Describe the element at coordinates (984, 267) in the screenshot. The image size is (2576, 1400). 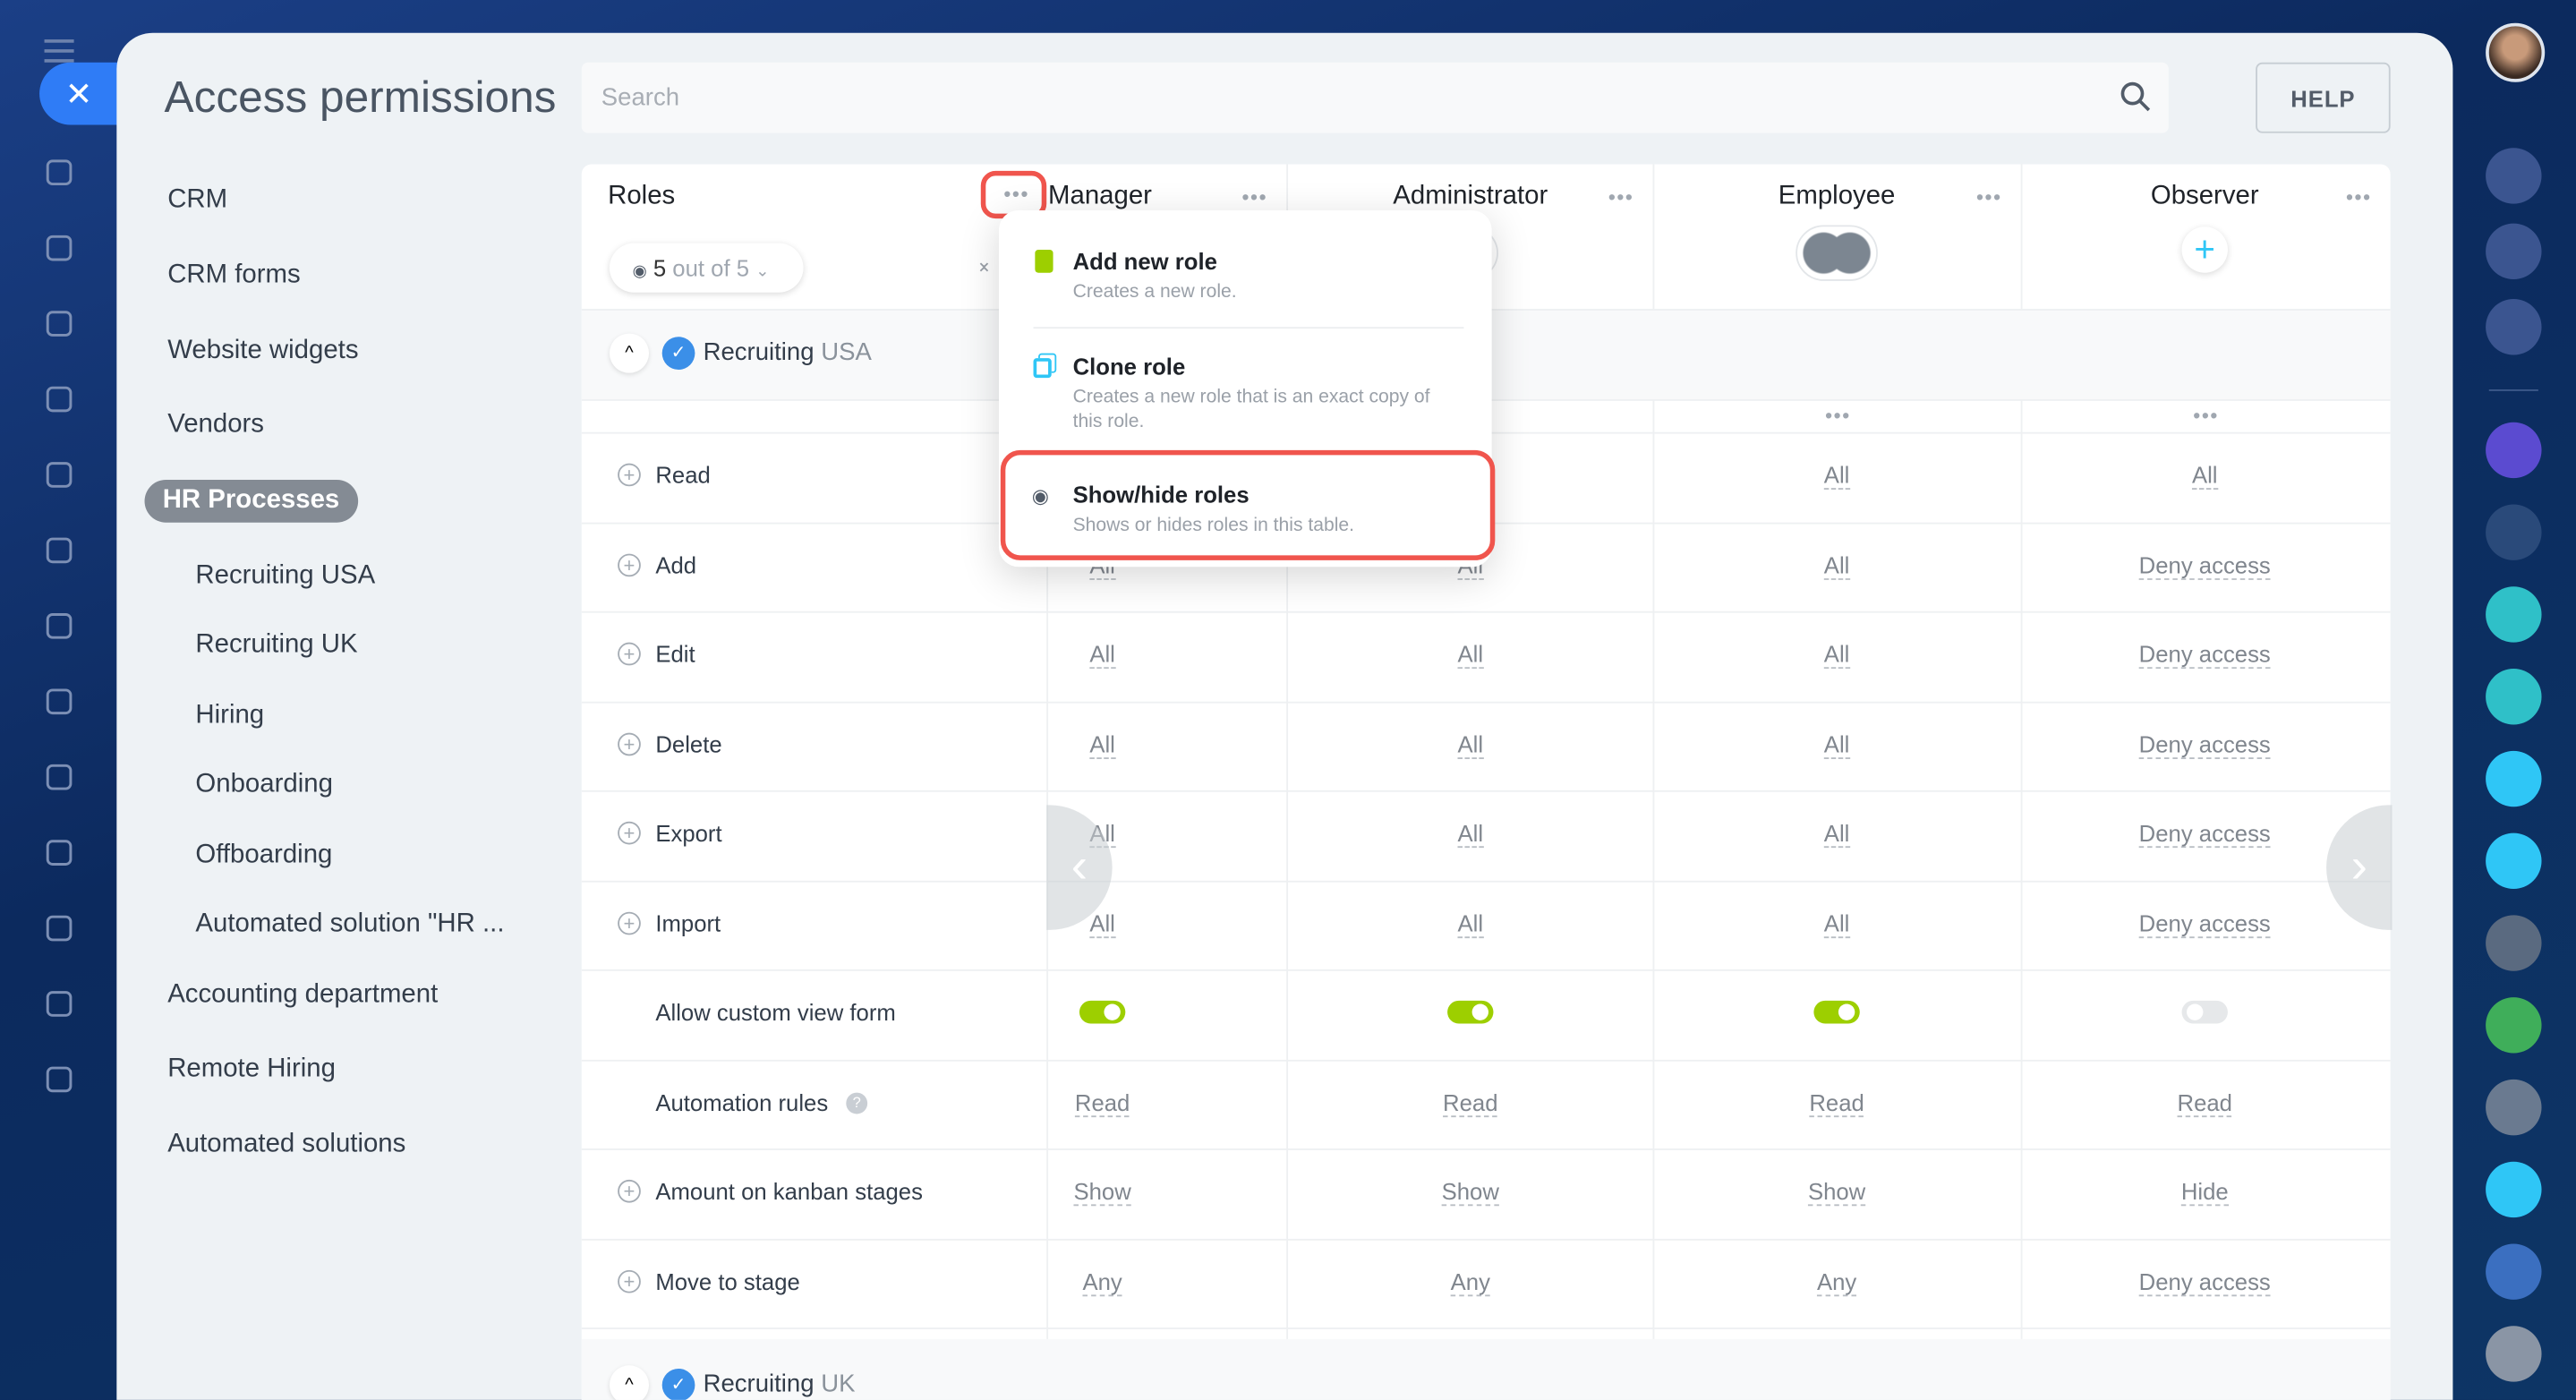
I see `collapse-all-icon: ⌄ ⌃` at that location.